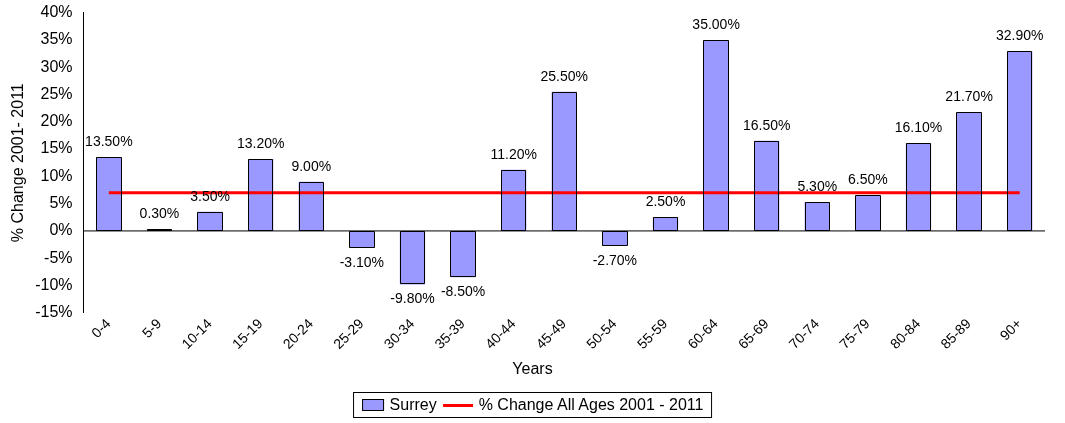  What do you see at coordinates (109, 141) in the screenshot?
I see `data-label: 13.50%` at bounding box center [109, 141].